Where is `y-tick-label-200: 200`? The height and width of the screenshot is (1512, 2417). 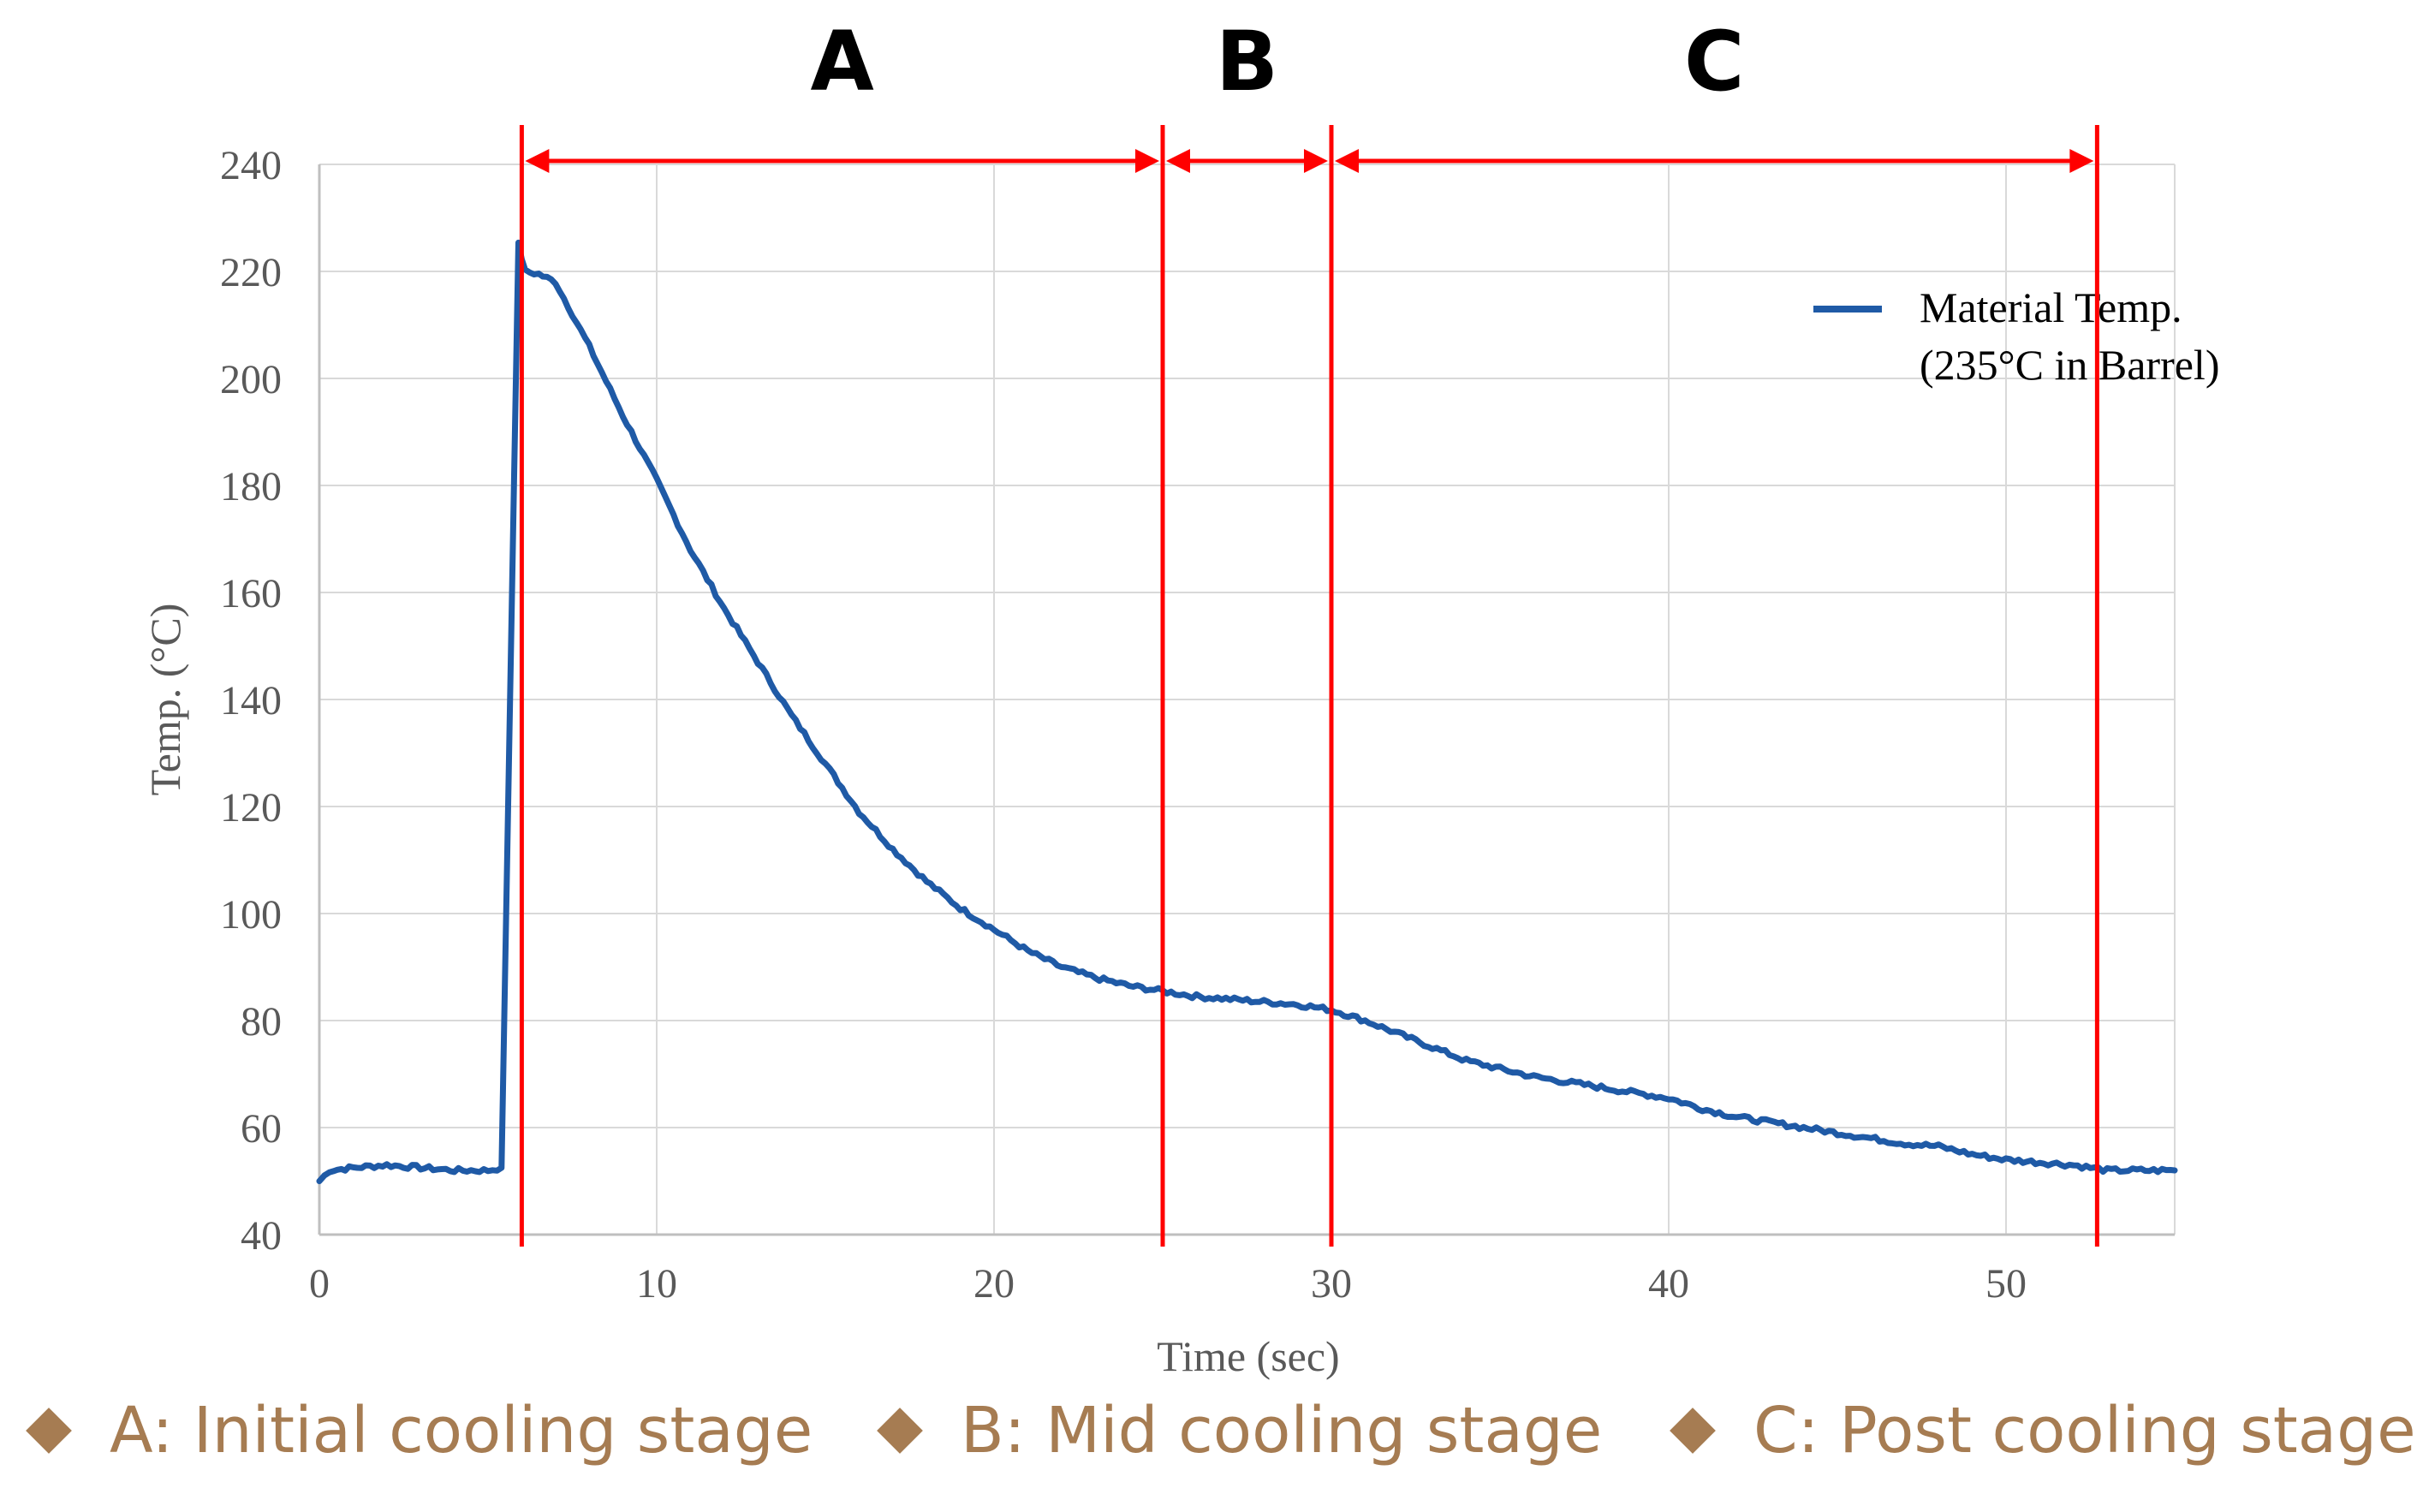
y-tick-label-200: 200 is located at coordinates (251, 379).